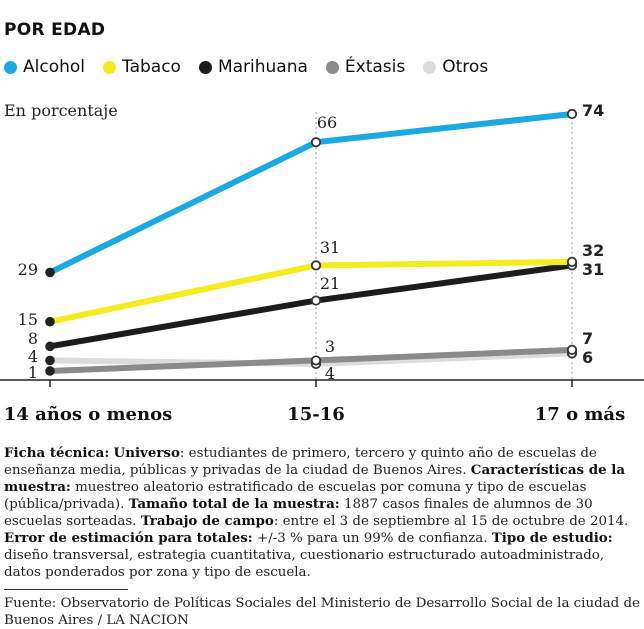 This screenshot has height=629, width=644. Describe the element at coordinates (465, 67) in the screenshot. I see `legend-label: Otros` at that location.